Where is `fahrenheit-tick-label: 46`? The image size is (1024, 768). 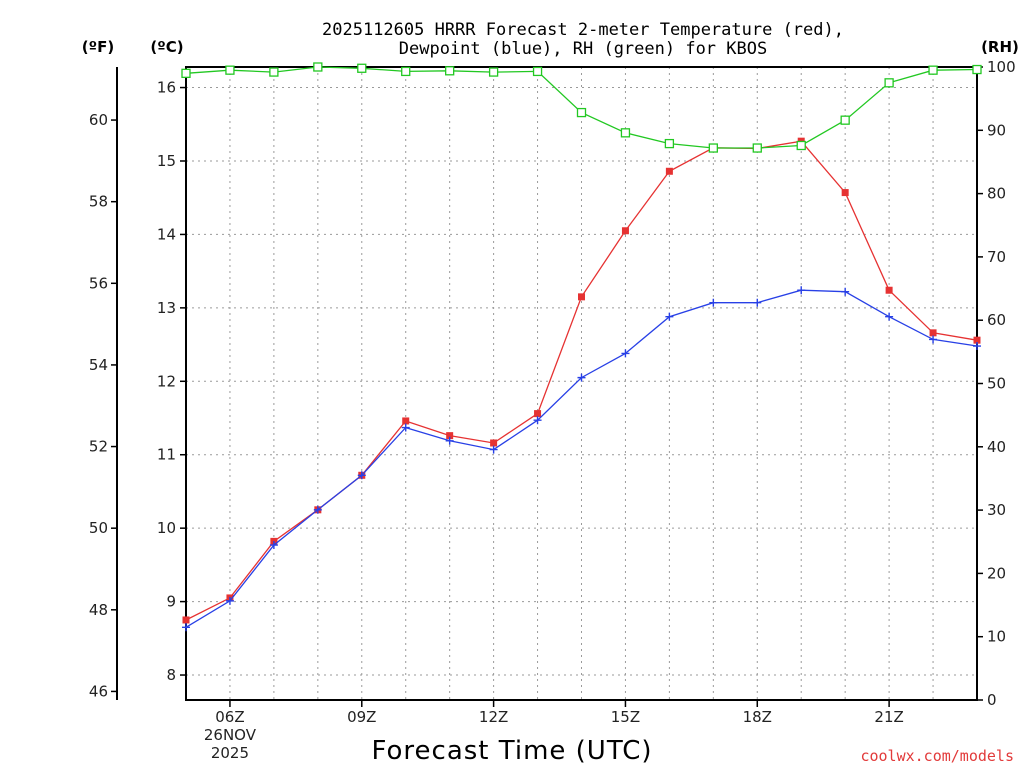 fahrenheit-tick-label: 46 is located at coordinates (98, 691).